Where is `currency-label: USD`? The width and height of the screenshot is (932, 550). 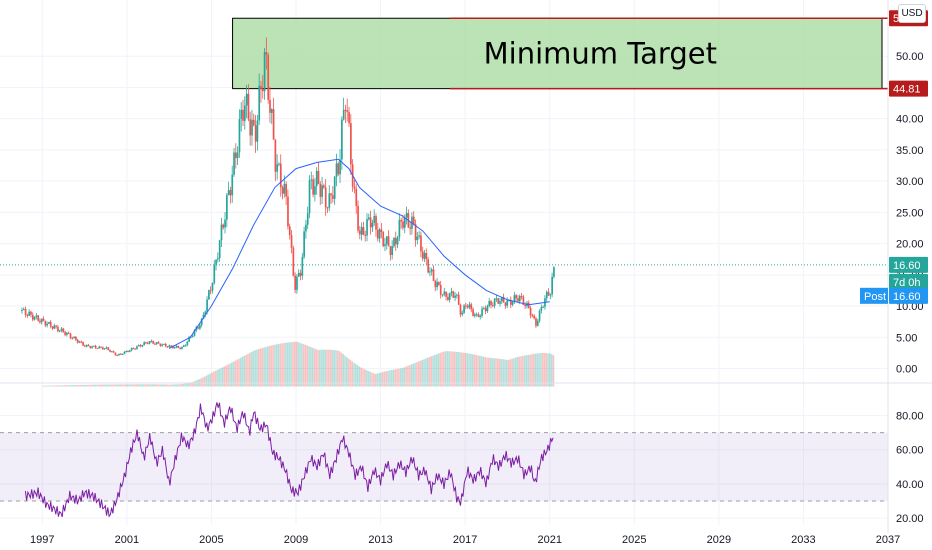 currency-label: USD is located at coordinates (912, 13).